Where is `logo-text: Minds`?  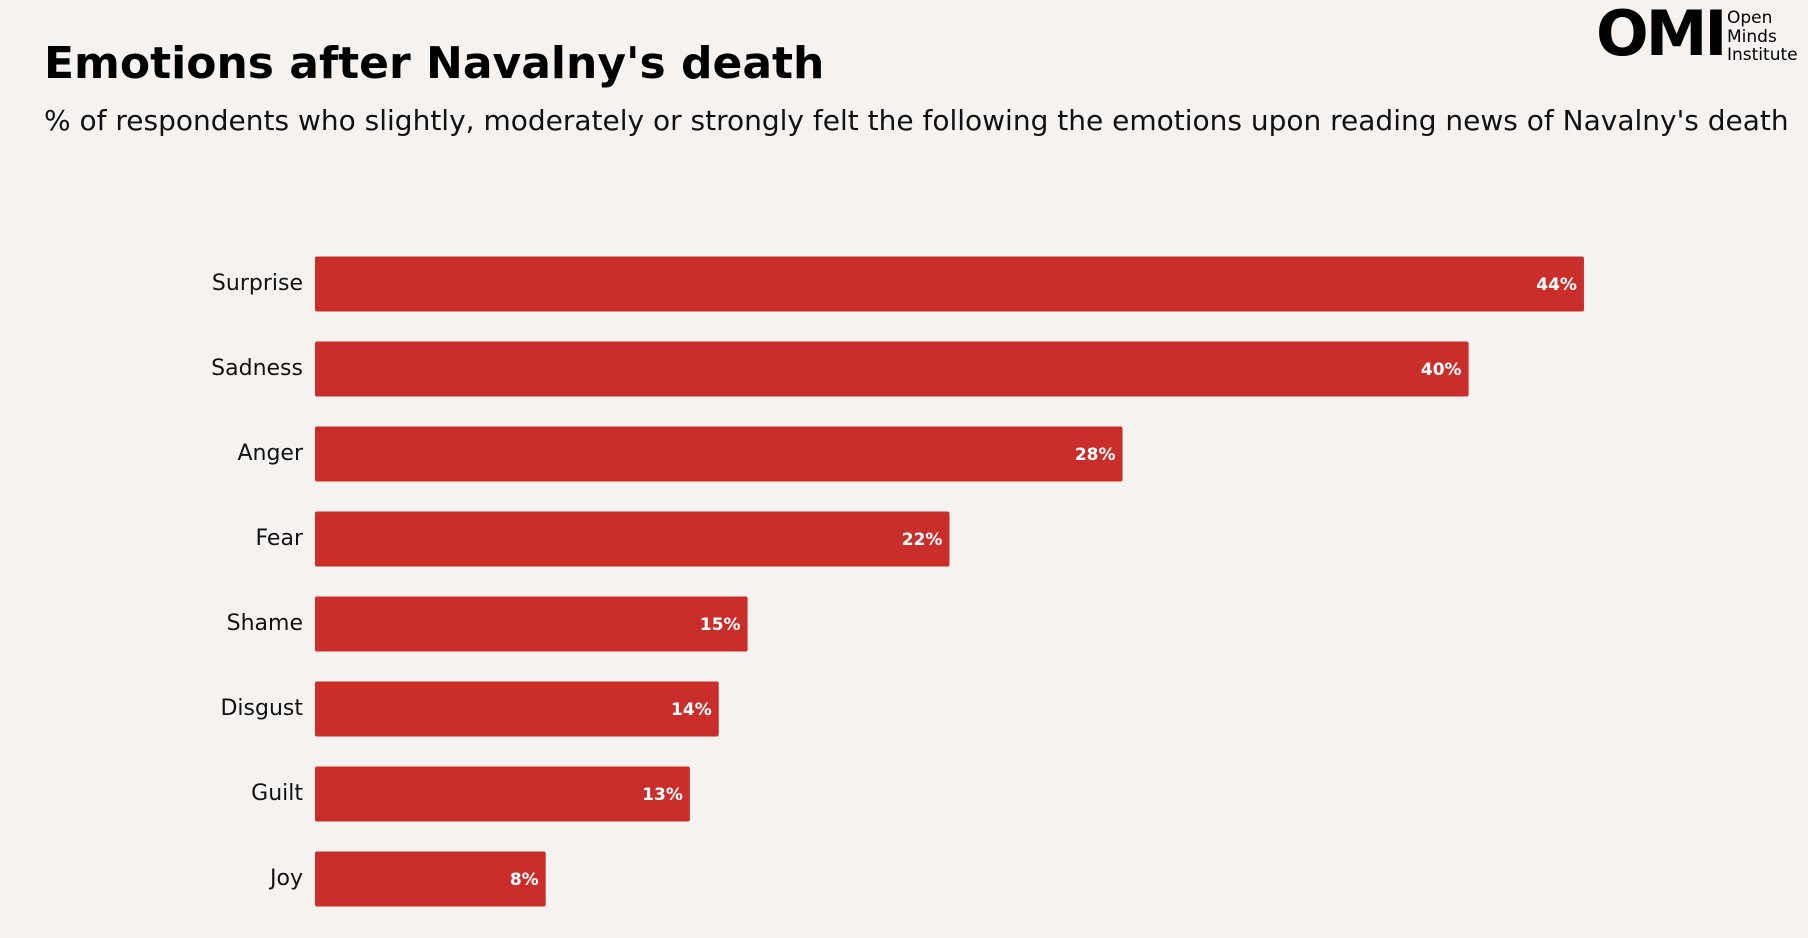 logo-text: Minds is located at coordinates (1752, 37).